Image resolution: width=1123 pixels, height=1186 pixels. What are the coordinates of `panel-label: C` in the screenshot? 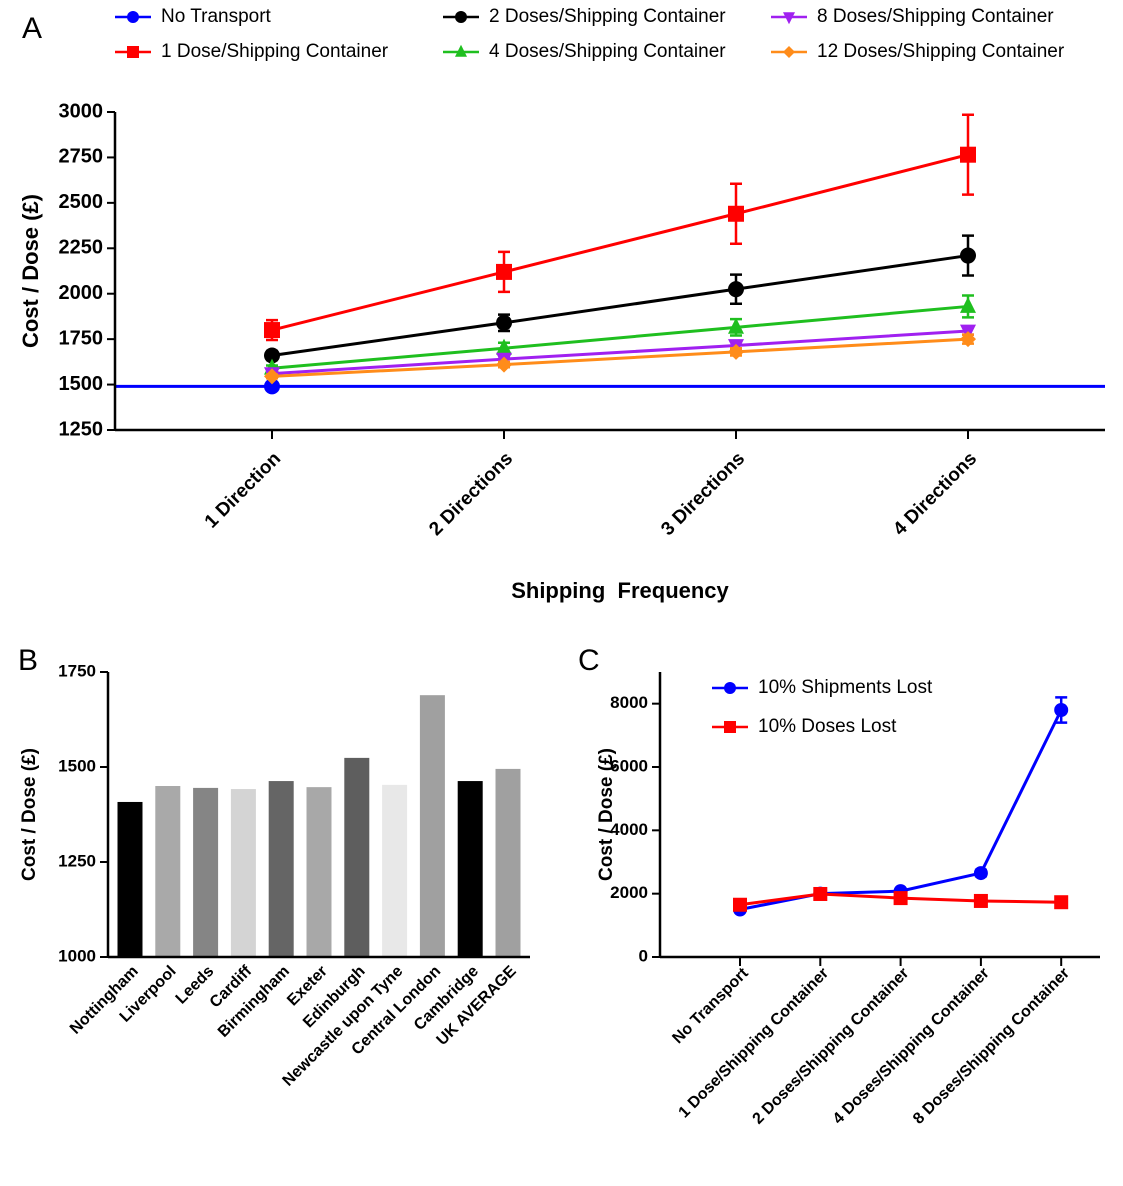 It's located at (589, 660).